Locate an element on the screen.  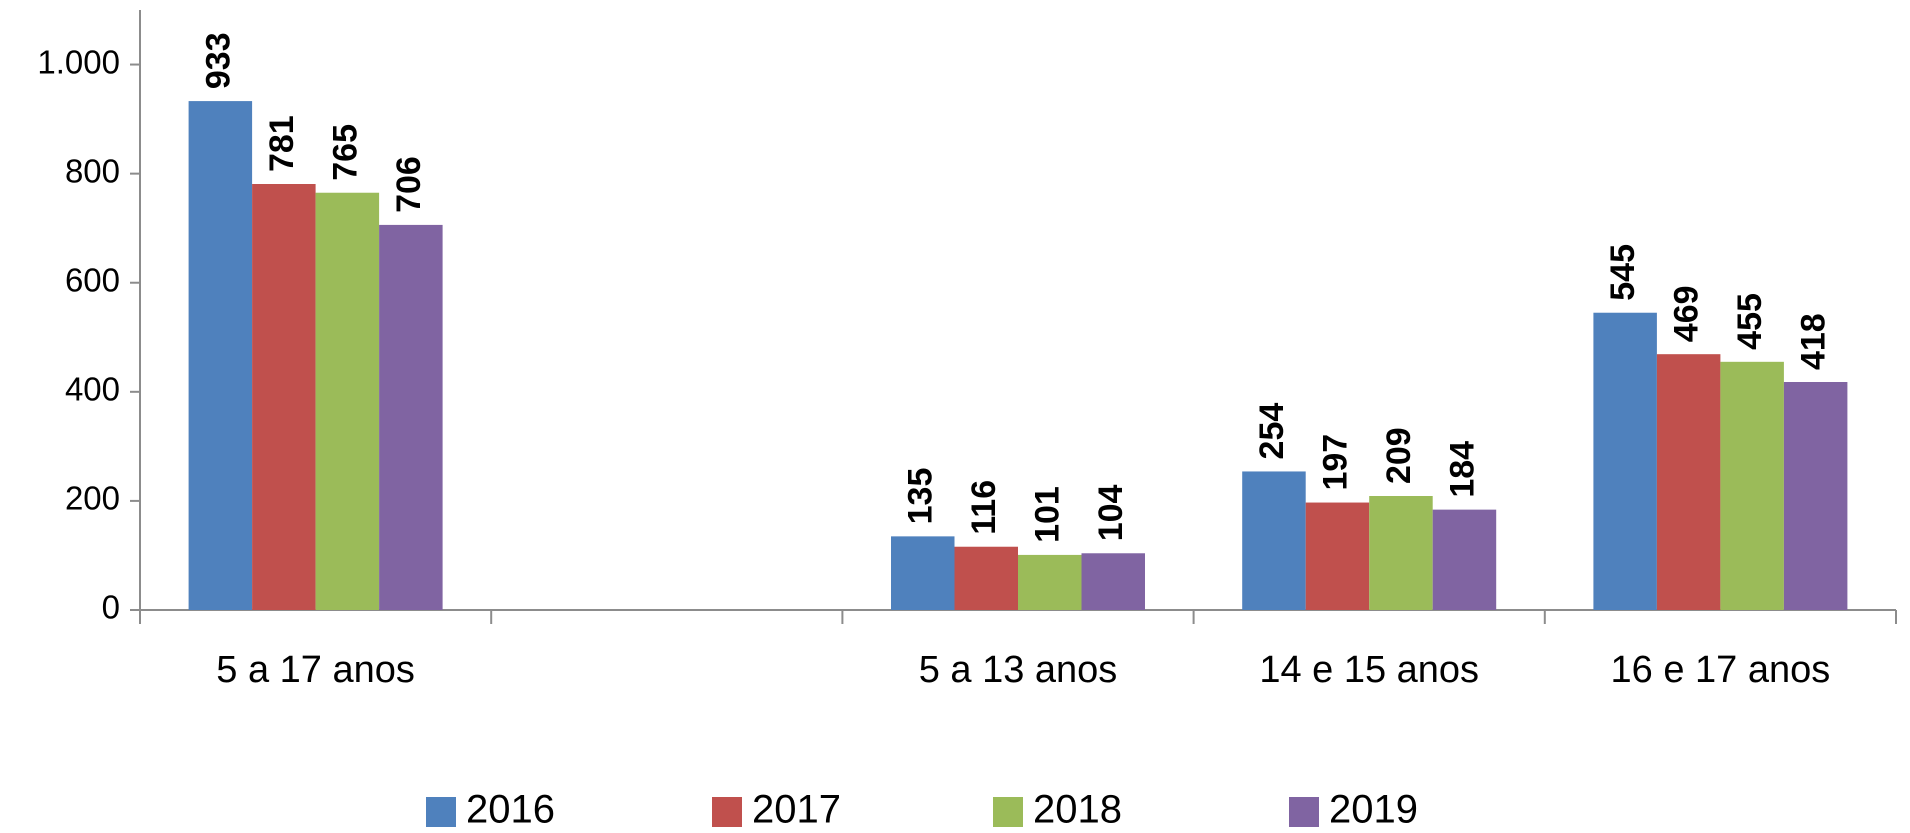
y-tick-label: 0 is located at coordinates (111, 607).